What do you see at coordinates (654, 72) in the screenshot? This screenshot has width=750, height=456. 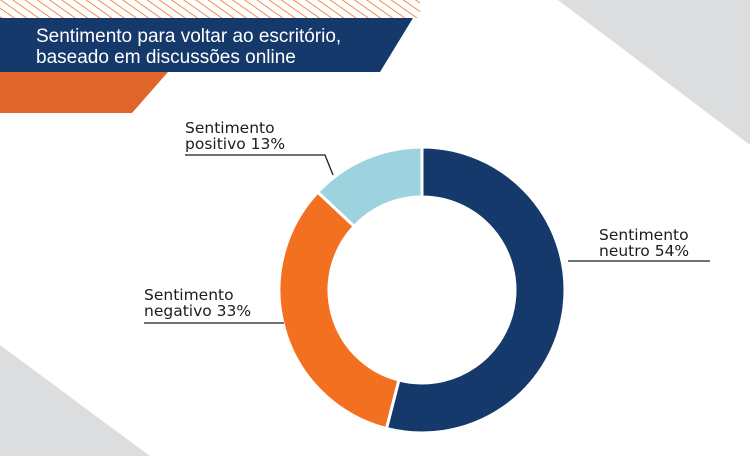 I see `corner-gray-top-right` at bounding box center [654, 72].